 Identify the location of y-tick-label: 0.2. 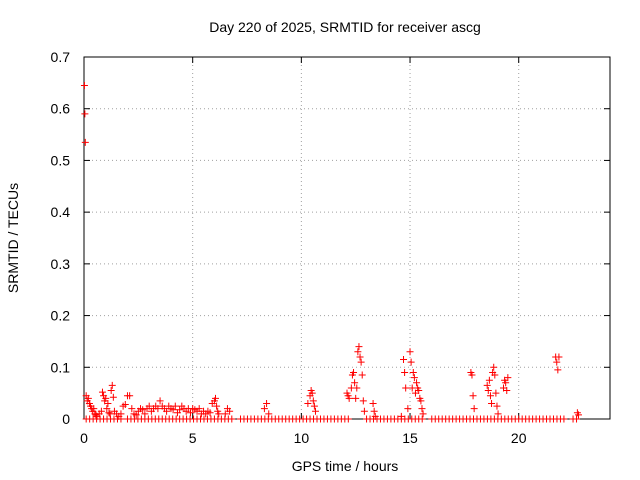
(61, 316).